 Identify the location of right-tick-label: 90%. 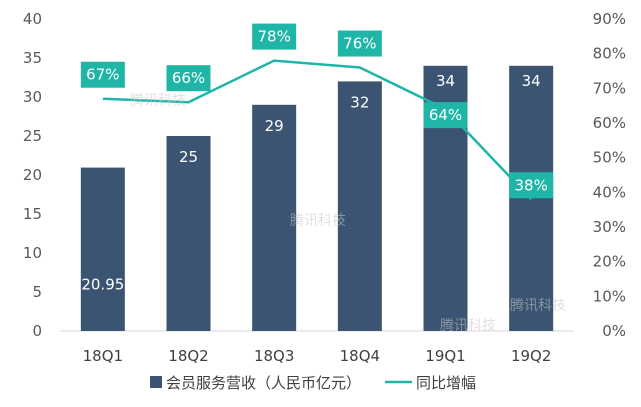
(609, 19).